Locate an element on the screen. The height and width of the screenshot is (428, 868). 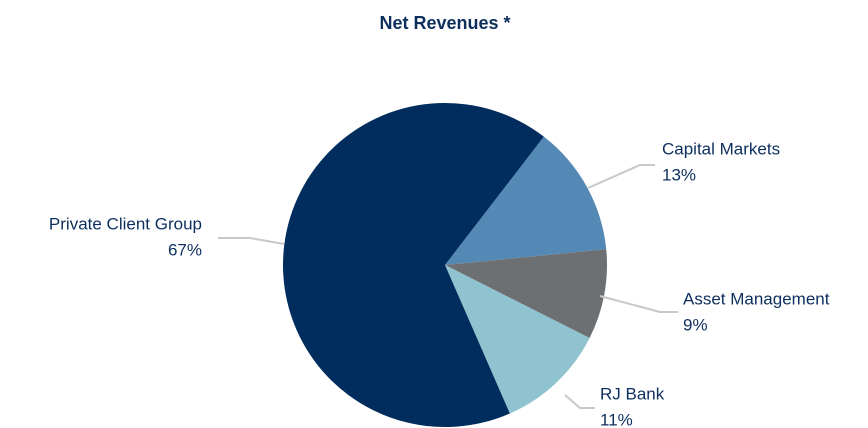
slice-value-label: 11% is located at coordinates (616, 419).